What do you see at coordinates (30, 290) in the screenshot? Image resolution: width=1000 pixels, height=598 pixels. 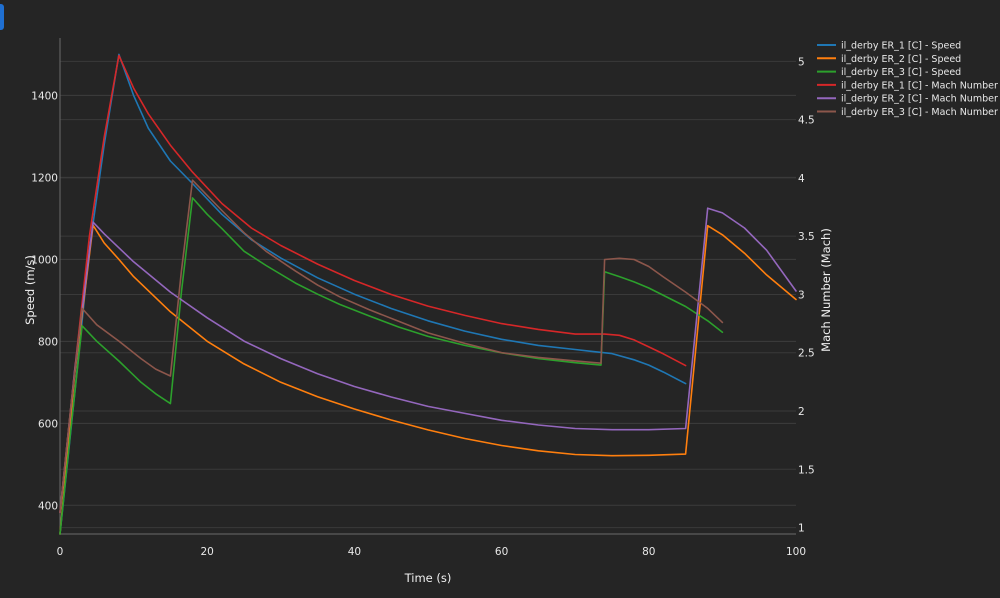 I see `y-axis-title: Speed (m/s)` at bounding box center [30, 290].